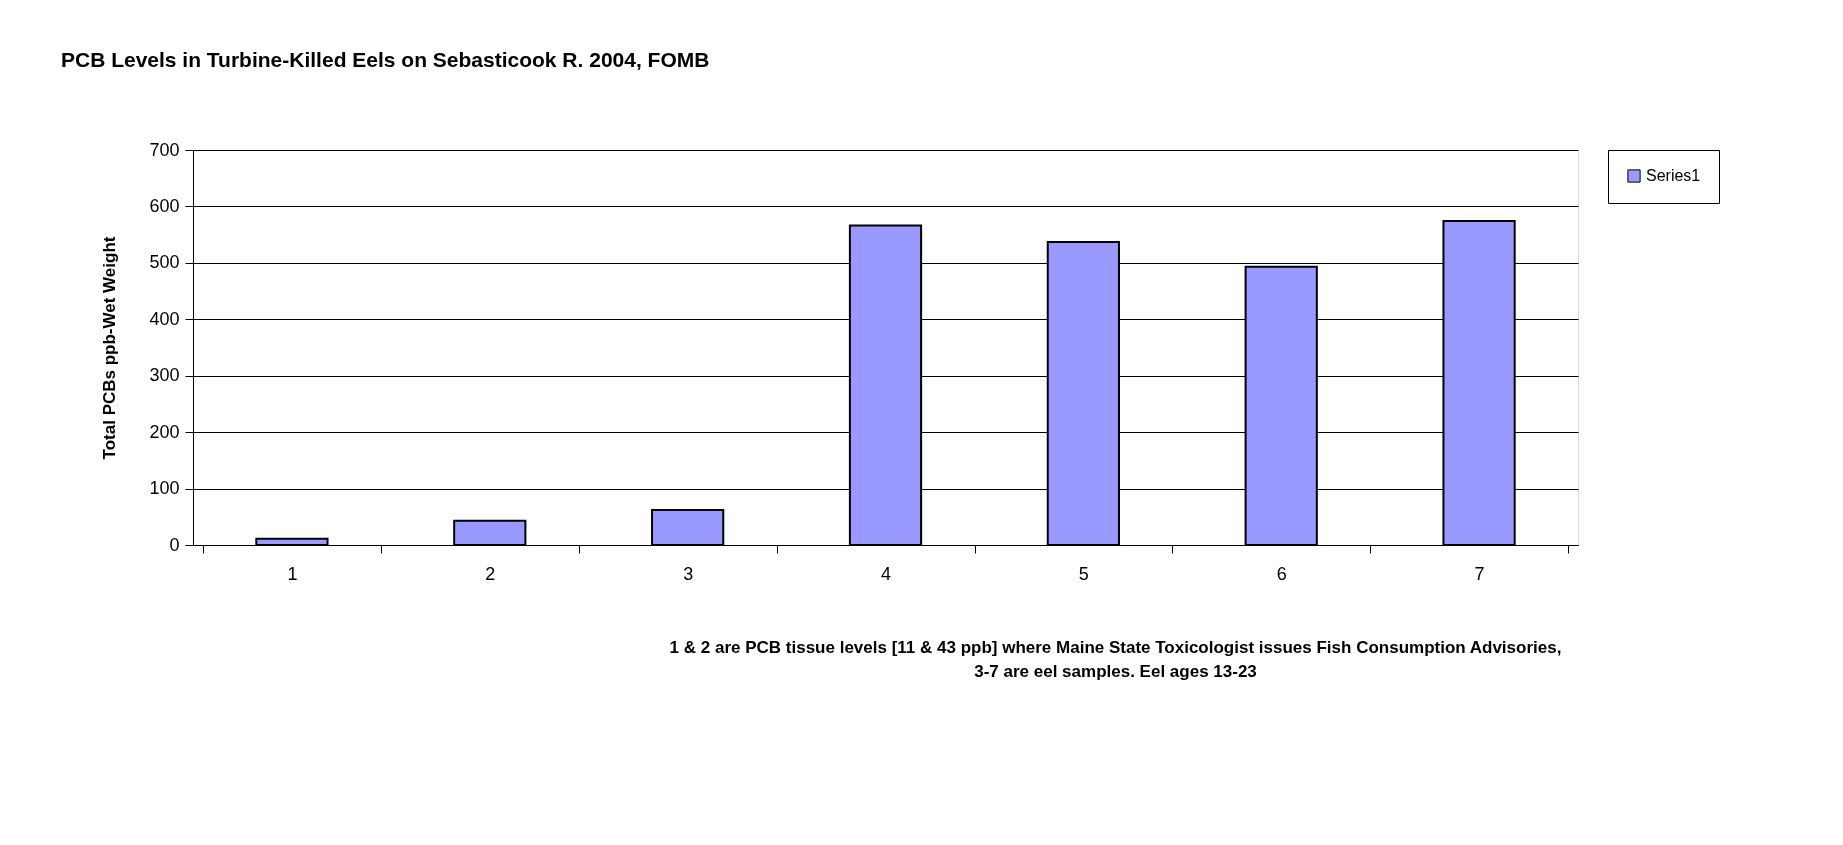 The width and height of the screenshot is (1843, 845). What do you see at coordinates (164, 375) in the screenshot?
I see `y-tick-label: 300` at bounding box center [164, 375].